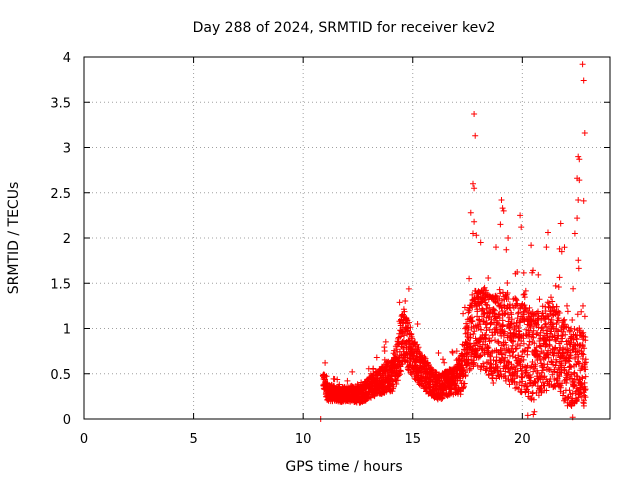 This screenshot has width=640, height=480. I want to click on x-tick-label: 0, so click(84, 439).